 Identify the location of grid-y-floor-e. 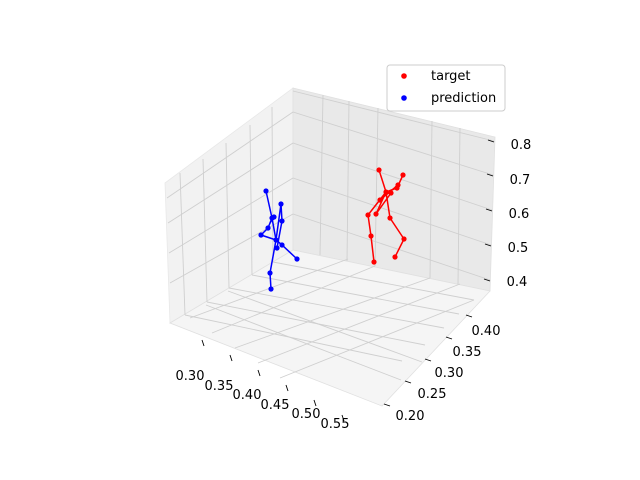
(377, 339).